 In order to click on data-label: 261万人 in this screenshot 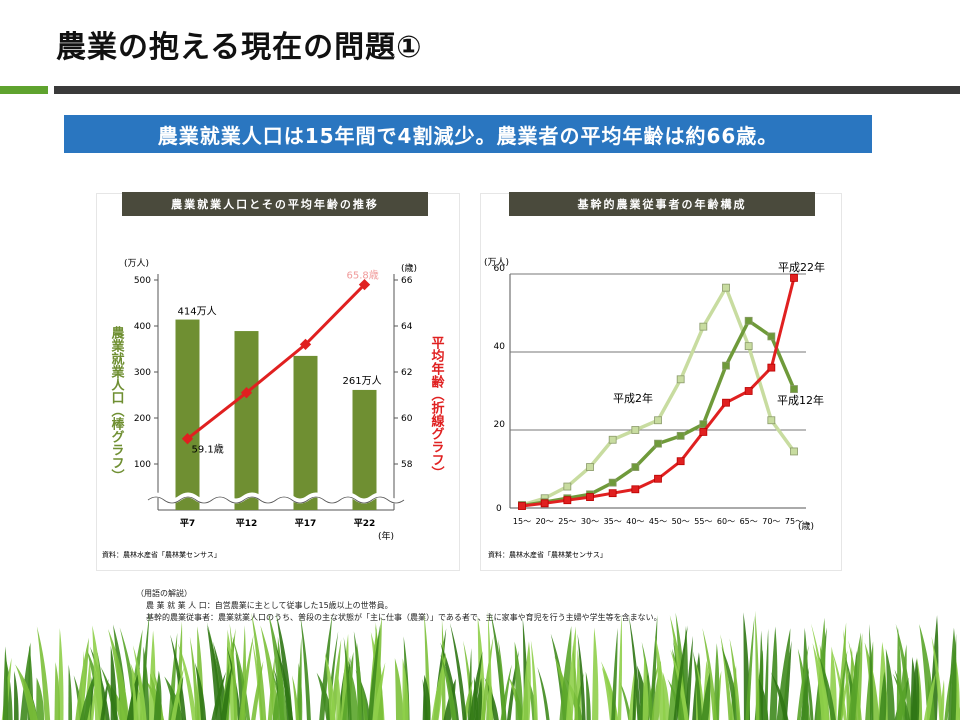, I will do `click(362, 381)`.